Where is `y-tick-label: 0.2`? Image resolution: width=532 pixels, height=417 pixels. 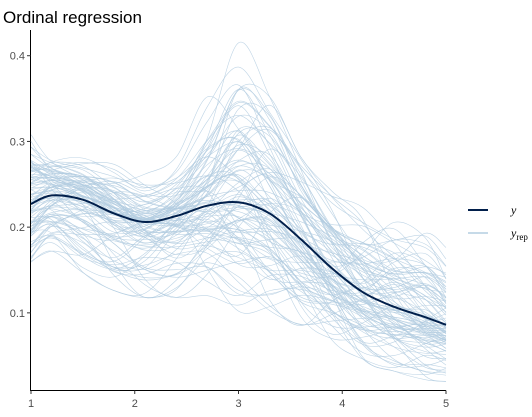 y-tick-label: 0.2 is located at coordinates (17, 228).